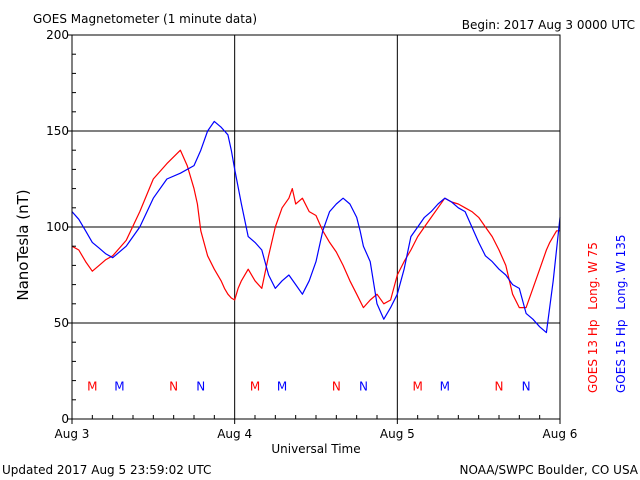 The height and width of the screenshot is (480, 640). I want to click on y-axis-ticks: 0 50 100 150 200, so click(61, 227).